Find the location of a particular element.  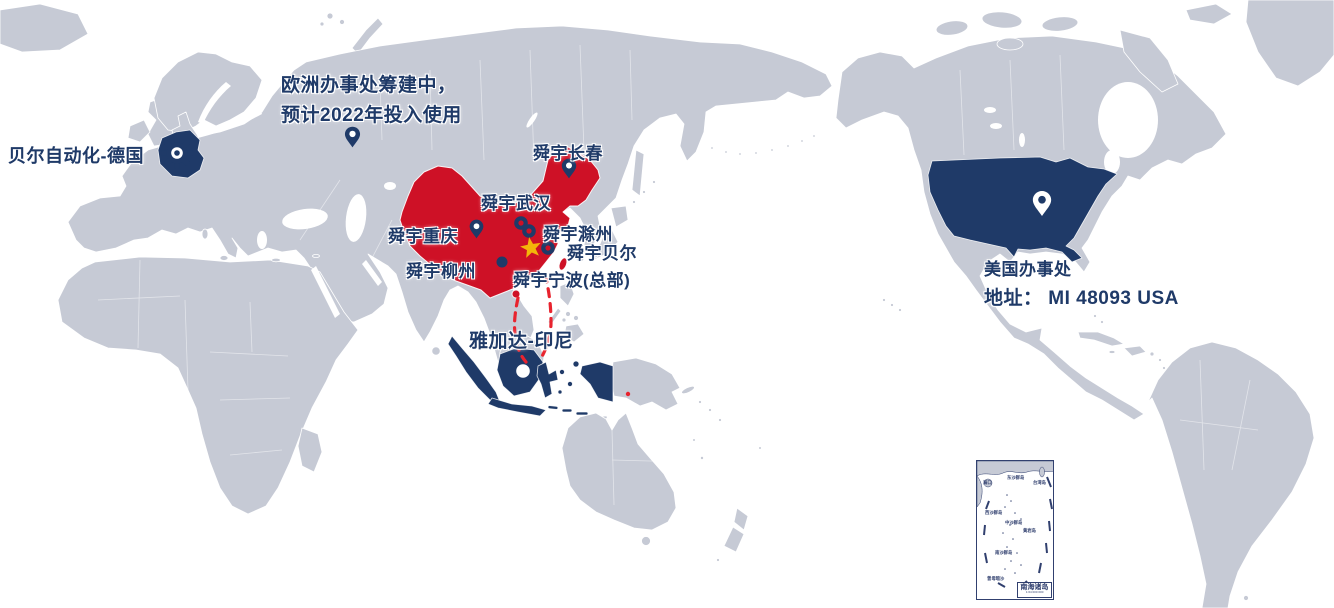

papua-red-dot is located at coordinates (628, 394).